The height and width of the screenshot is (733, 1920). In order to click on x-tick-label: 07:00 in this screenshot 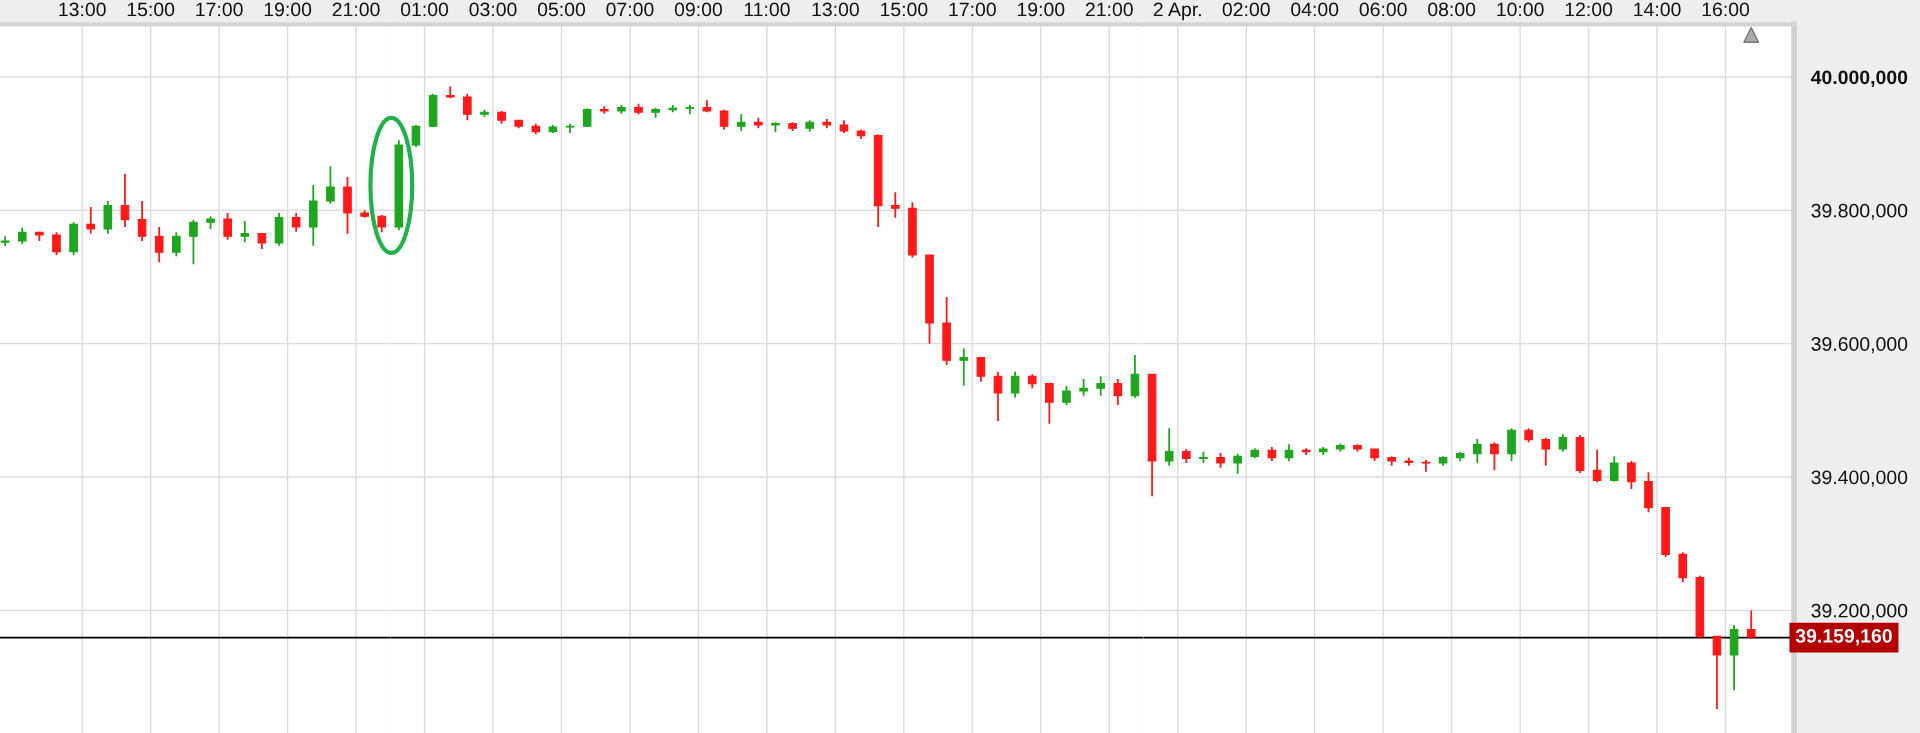, I will do `click(630, 9)`.